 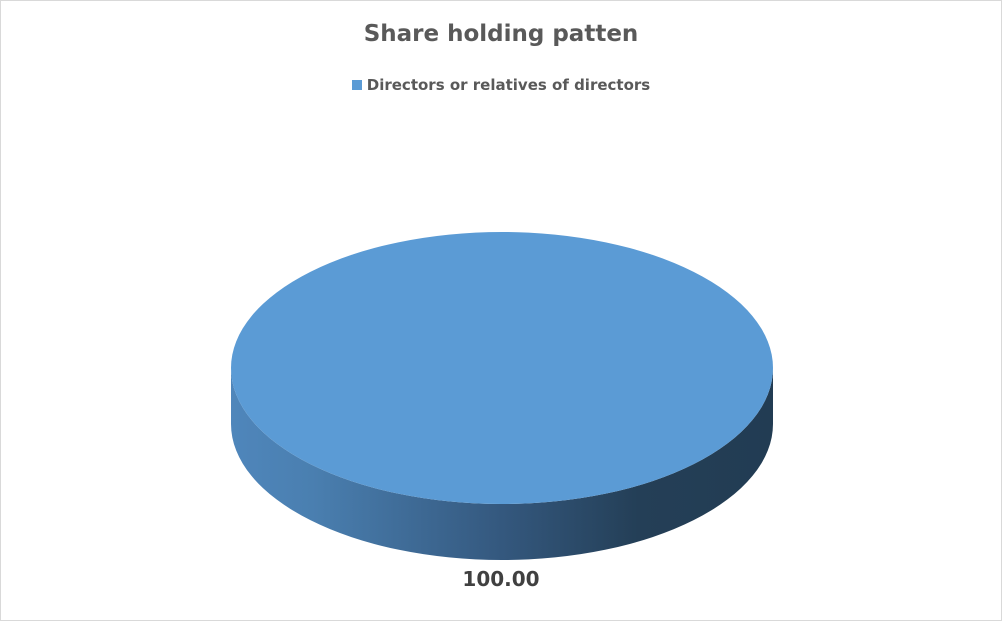 What do you see at coordinates (501, 34) in the screenshot?
I see `chart-title: Share holding patten` at bounding box center [501, 34].